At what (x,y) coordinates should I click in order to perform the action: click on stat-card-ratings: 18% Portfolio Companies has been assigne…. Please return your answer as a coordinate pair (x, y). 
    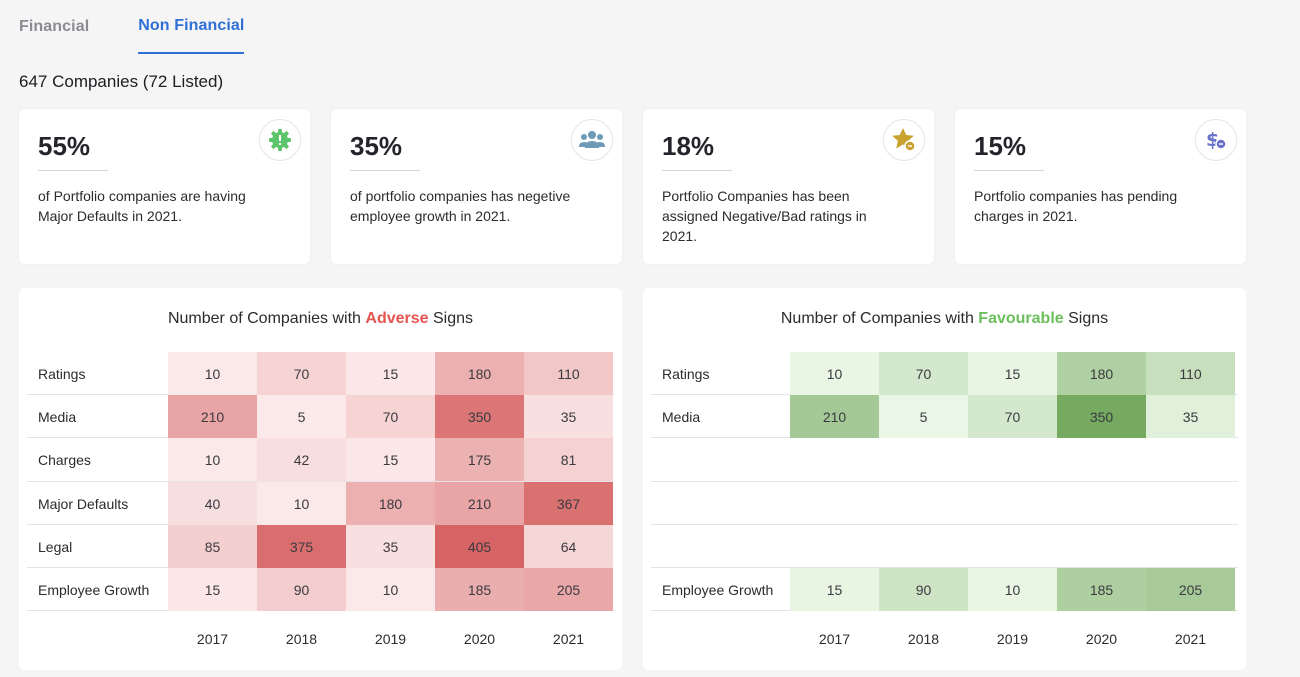
    Looking at the image, I should click on (788, 186).